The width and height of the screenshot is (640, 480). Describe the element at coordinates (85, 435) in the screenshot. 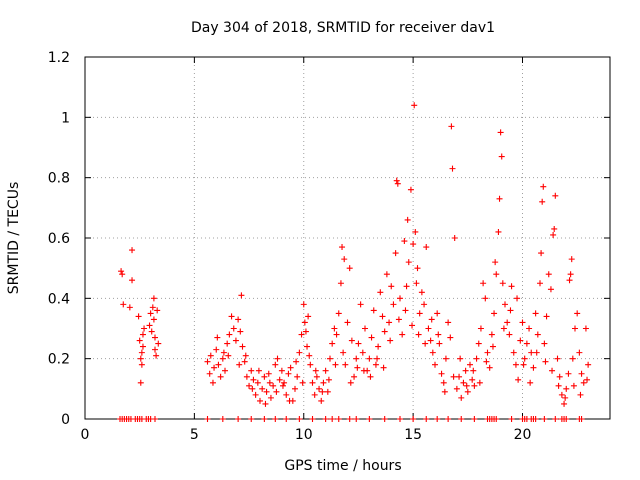

I see `x-tick-label: 0` at that location.